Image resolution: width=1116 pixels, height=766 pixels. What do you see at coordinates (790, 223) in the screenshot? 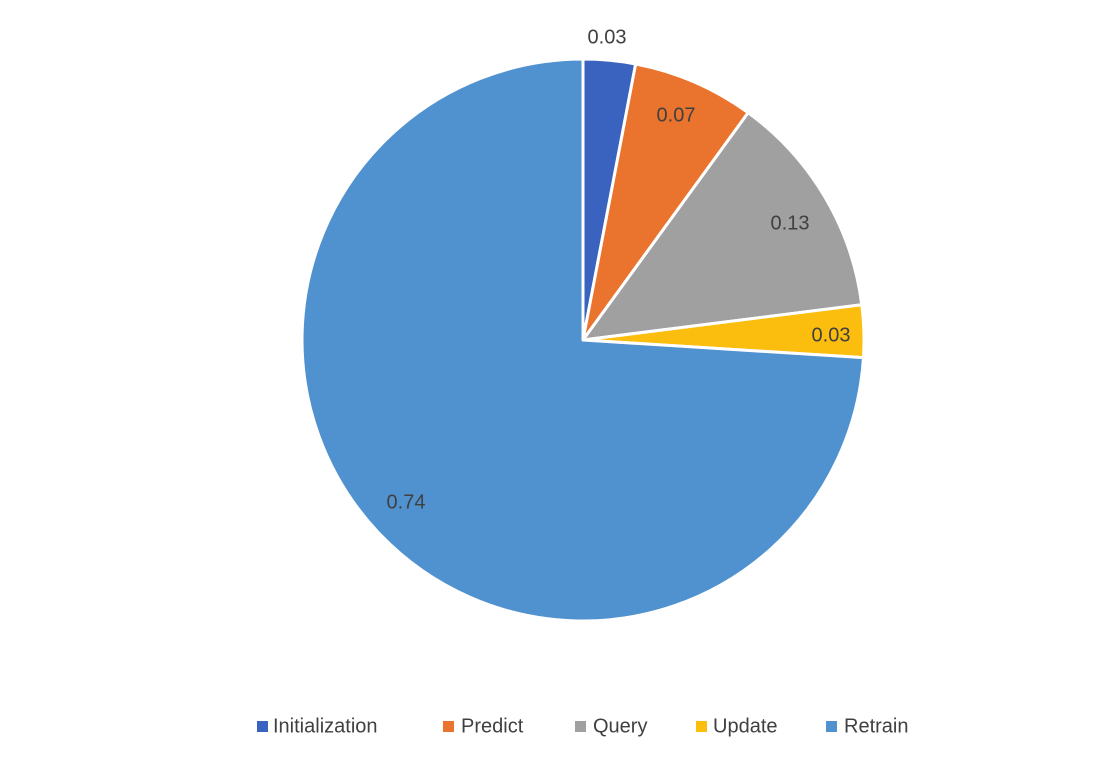
I see `data-label-query: 0.13` at bounding box center [790, 223].